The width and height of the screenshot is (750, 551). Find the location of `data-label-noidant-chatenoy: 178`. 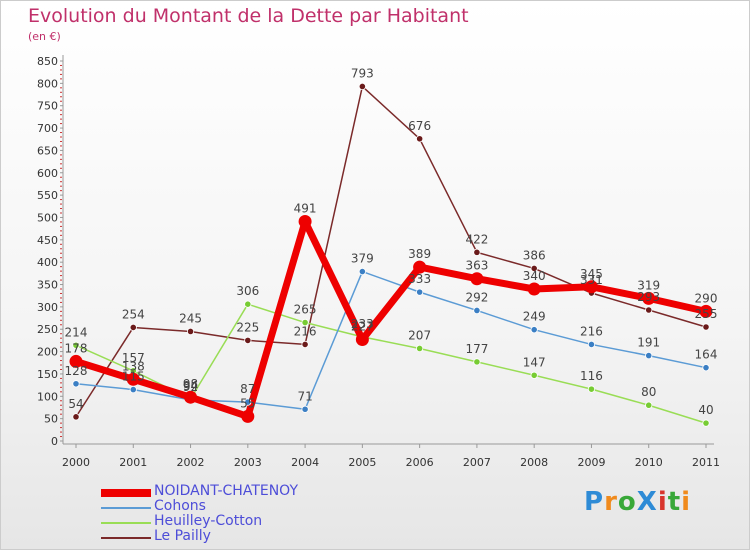

data-label-noidant-chatenoy: 178 is located at coordinates (76, 348).